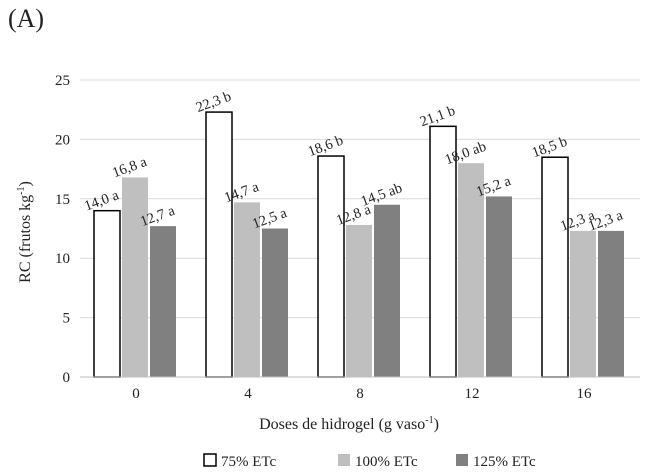  I want to click on y-tick-label: 20, so click(62, 140).